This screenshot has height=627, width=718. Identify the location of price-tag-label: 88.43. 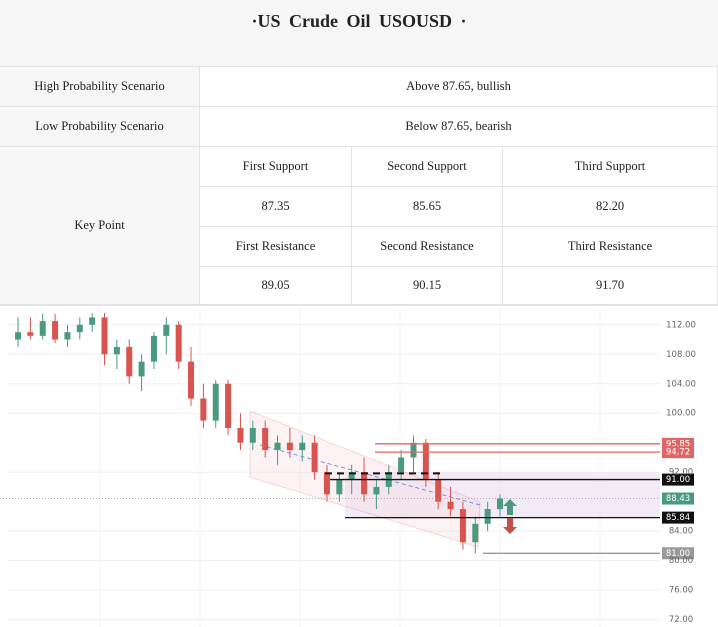
(678, 499).